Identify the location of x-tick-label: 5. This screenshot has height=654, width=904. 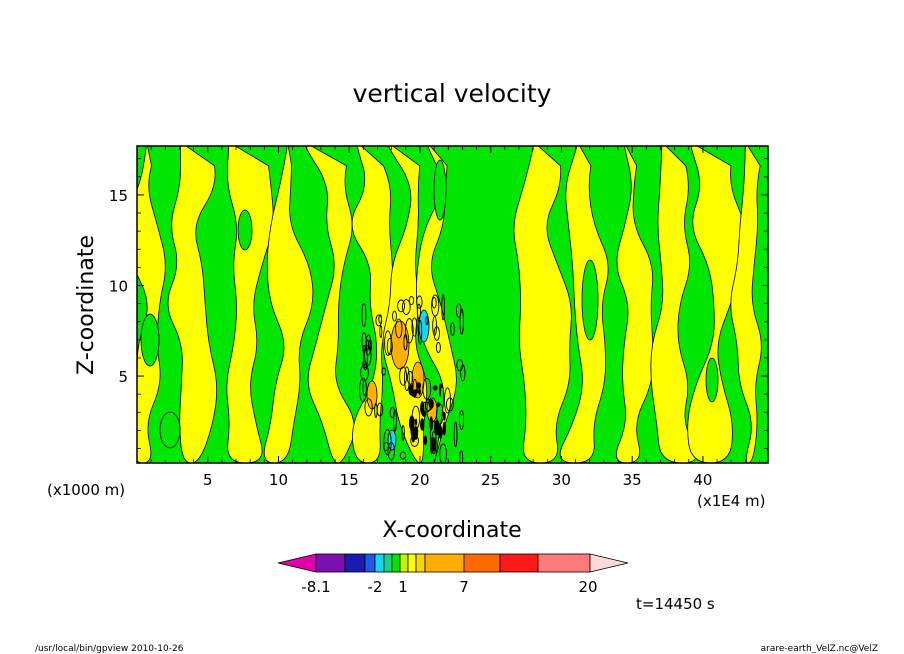
(208, 480).